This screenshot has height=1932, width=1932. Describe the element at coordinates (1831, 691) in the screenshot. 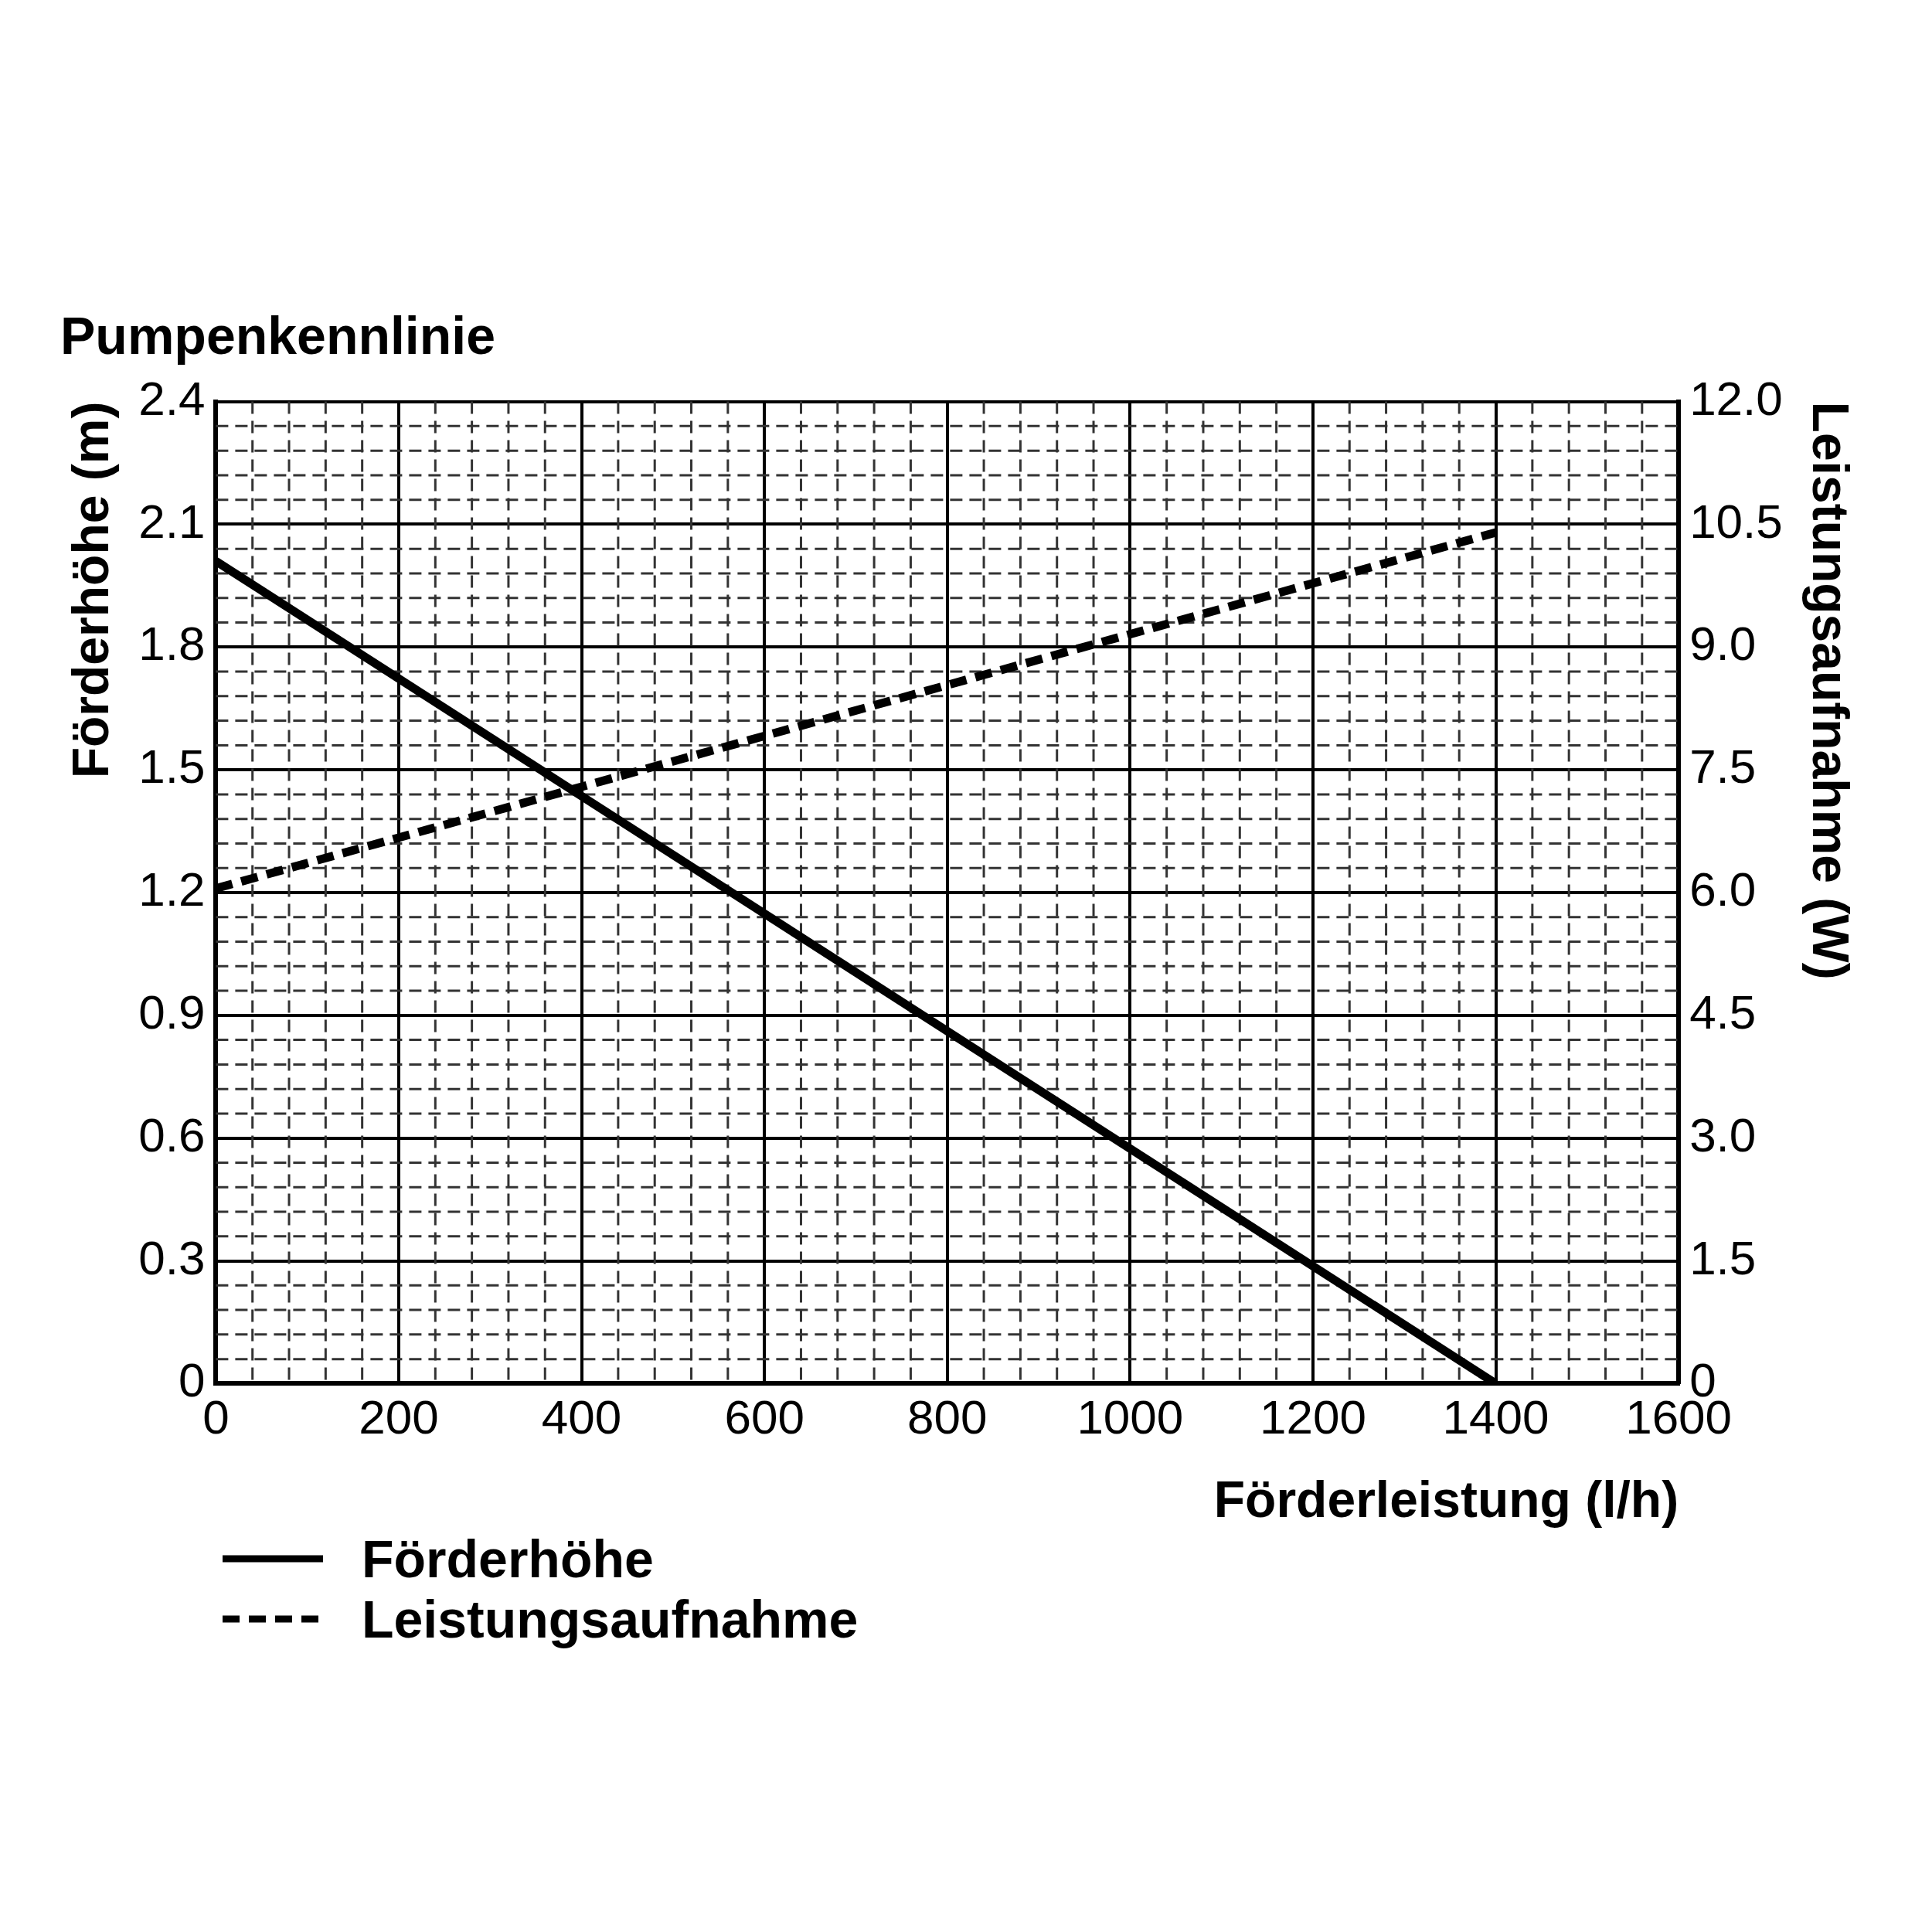

I see `y2-axis-title: Leistungsaufnahme (W)` at that location.